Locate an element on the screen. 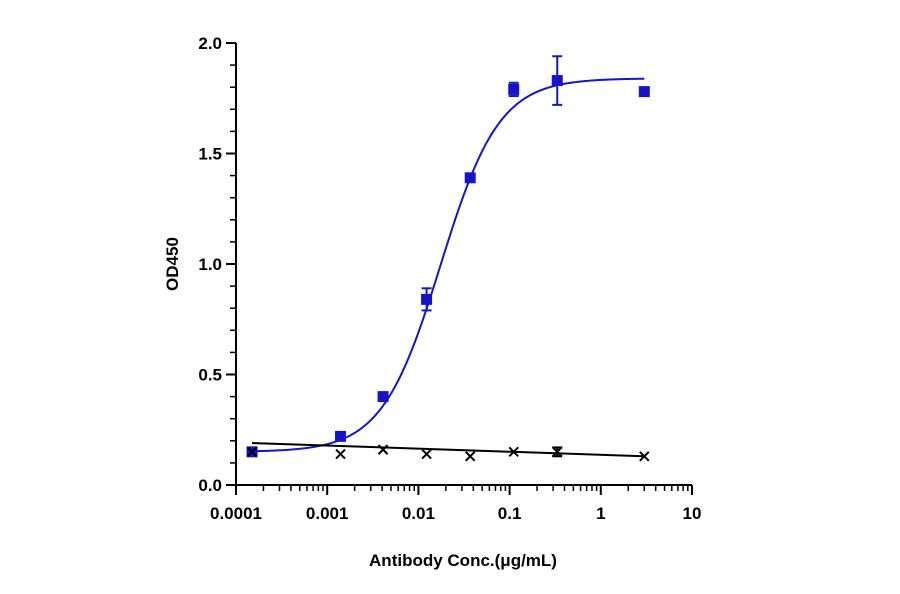  x-tick-label: 1 is located at coordinates (600, 513).